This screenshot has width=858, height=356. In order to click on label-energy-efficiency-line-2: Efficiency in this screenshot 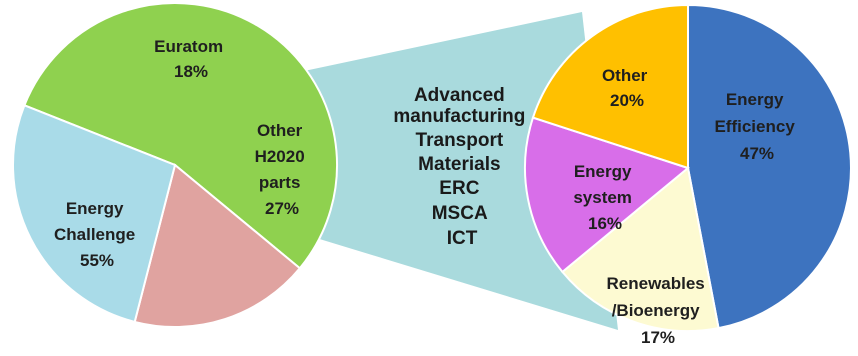, I will do `click(754, 126)`.